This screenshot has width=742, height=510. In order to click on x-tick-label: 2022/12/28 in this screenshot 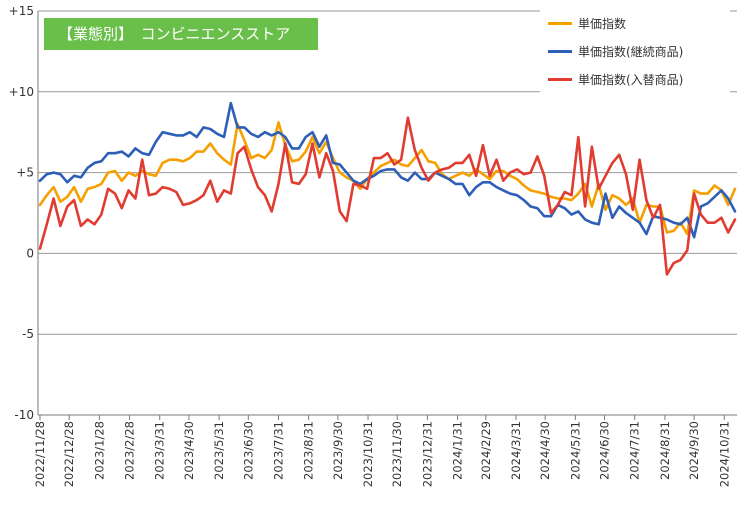, I will do `click(69, 454)`.